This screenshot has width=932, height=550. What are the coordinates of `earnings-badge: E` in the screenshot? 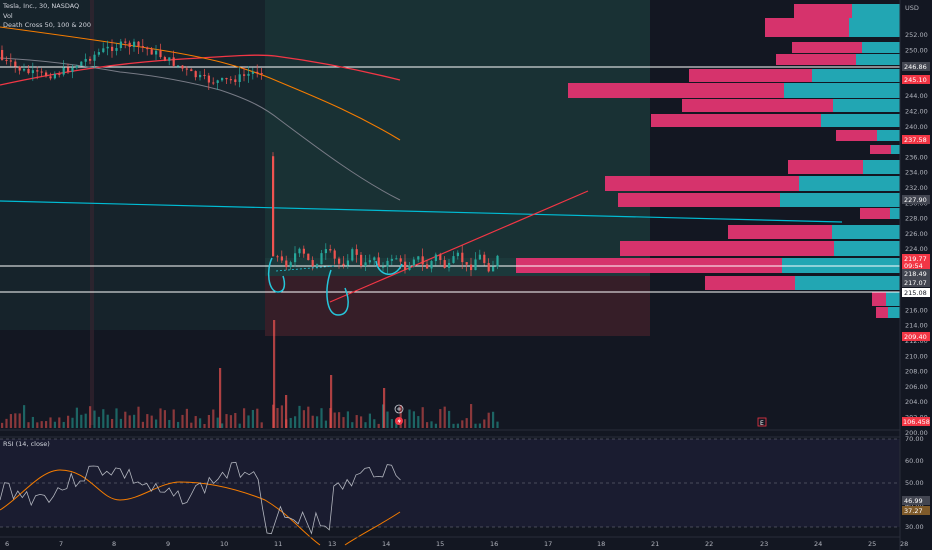 It's located at (762, 422).